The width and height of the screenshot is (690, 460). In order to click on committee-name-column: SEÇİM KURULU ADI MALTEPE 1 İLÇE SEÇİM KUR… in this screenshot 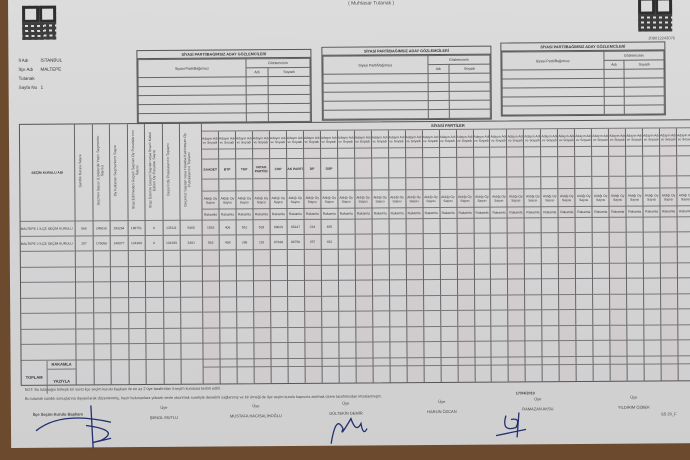, I will do `click(48, 259)`.